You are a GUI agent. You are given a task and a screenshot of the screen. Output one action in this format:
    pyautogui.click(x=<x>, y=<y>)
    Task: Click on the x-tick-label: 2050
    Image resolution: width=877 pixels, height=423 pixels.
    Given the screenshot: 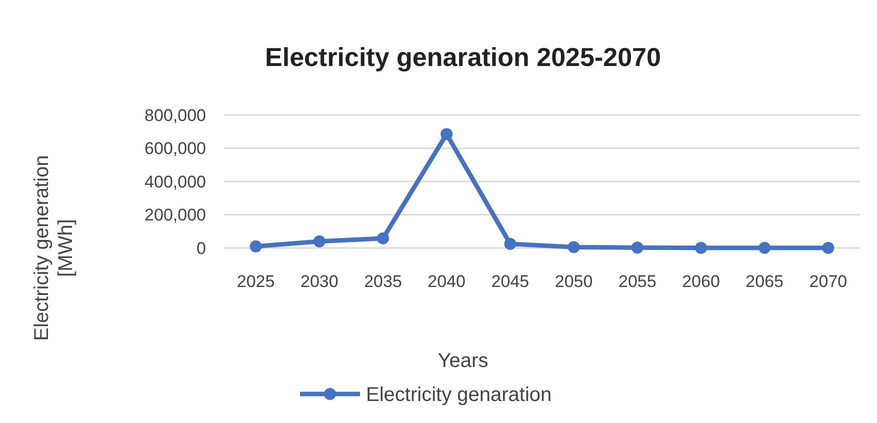 What is the action you would take?
    pyautogui.click(x=573, y=281)
    